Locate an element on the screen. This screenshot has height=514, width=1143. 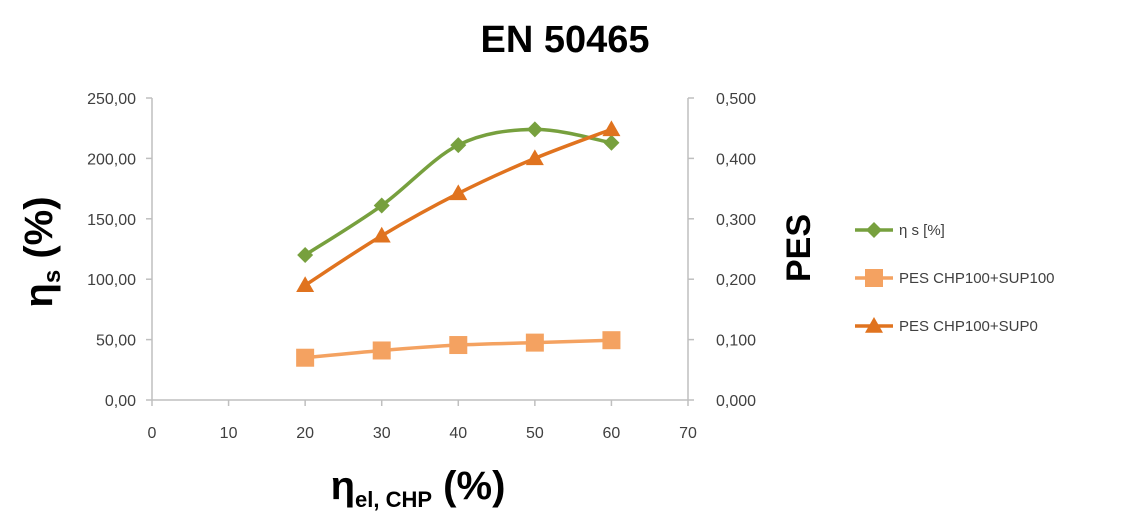
legend-item: η s [%] is located at coordinates (900, 230).